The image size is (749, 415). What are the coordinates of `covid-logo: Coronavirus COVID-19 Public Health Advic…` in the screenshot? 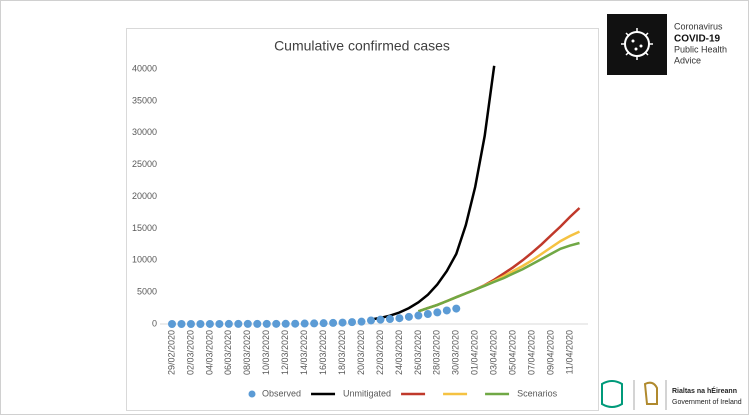 It's located at (667, 44).